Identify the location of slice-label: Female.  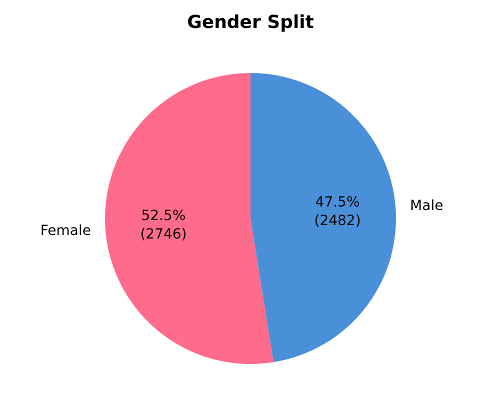
(65, 231).